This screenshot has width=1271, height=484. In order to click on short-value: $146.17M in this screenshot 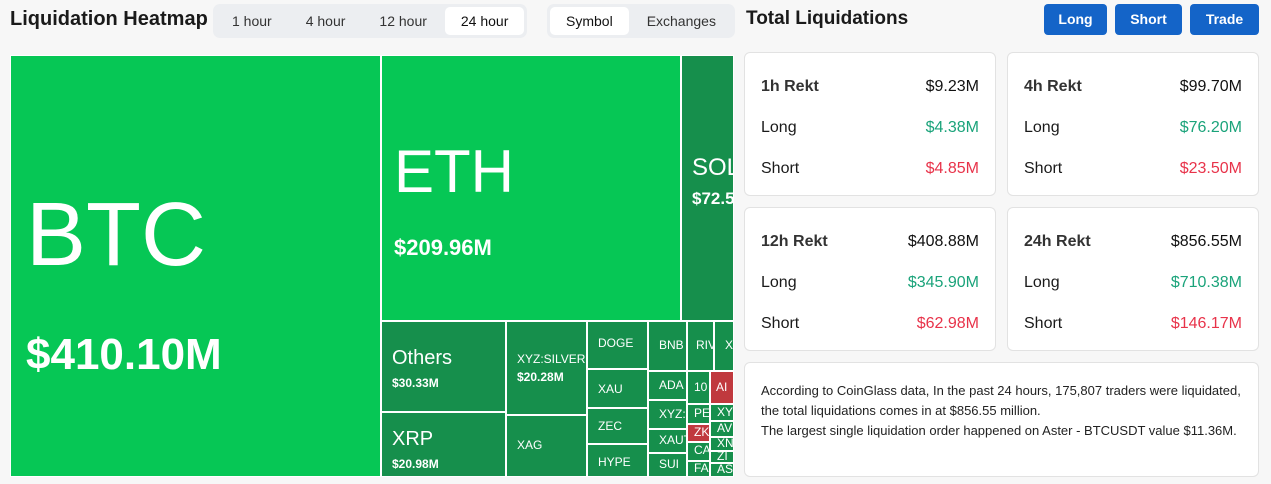, I will do `click(1206, 323)`.